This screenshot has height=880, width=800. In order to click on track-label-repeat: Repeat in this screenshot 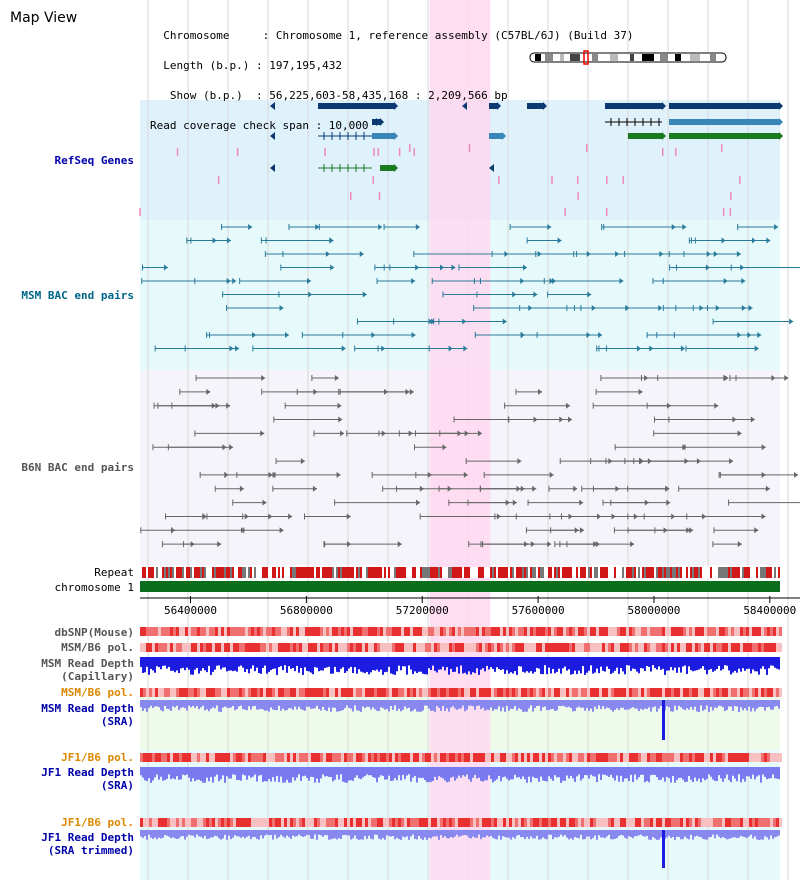, I will do `click(114, 572)`.